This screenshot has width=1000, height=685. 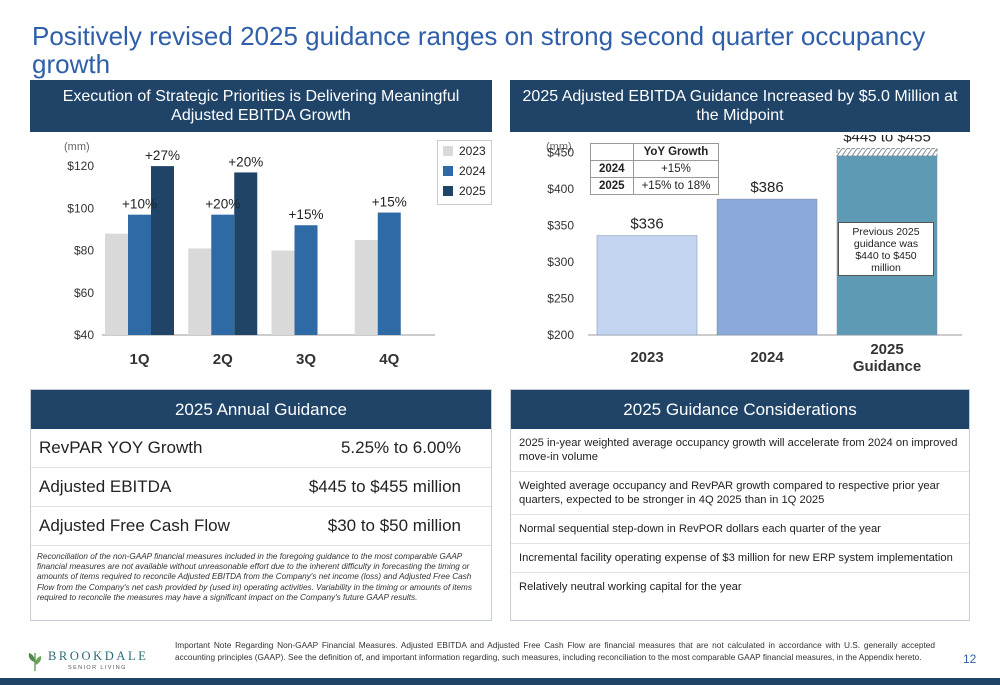 I want to click on y-tick-label: $60, so click(x=84, y=293).